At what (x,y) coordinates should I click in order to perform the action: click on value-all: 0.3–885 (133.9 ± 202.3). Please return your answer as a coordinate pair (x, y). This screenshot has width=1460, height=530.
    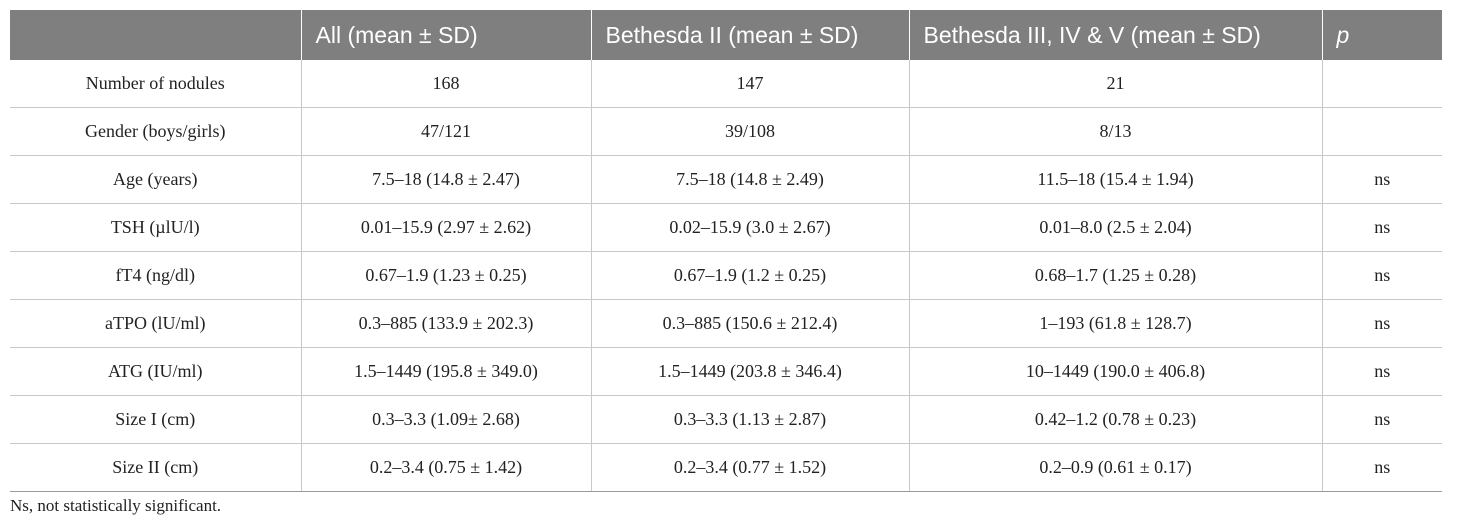
    Looking at the image, I should click on (445, 323).